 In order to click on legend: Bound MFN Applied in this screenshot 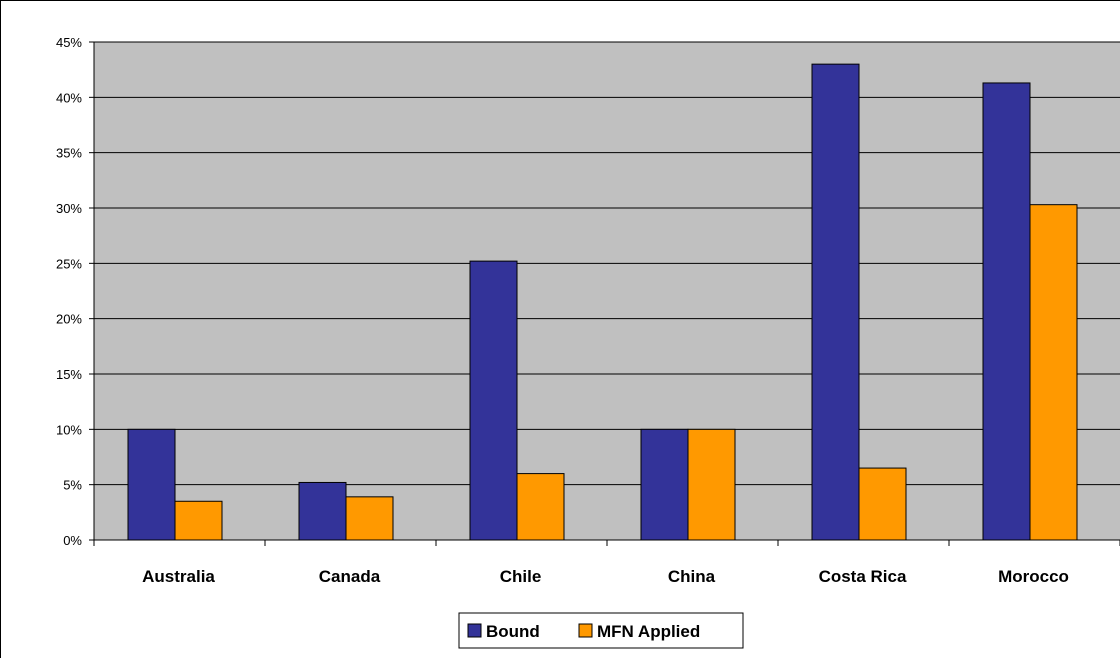, I will do `click(601, 630)`.